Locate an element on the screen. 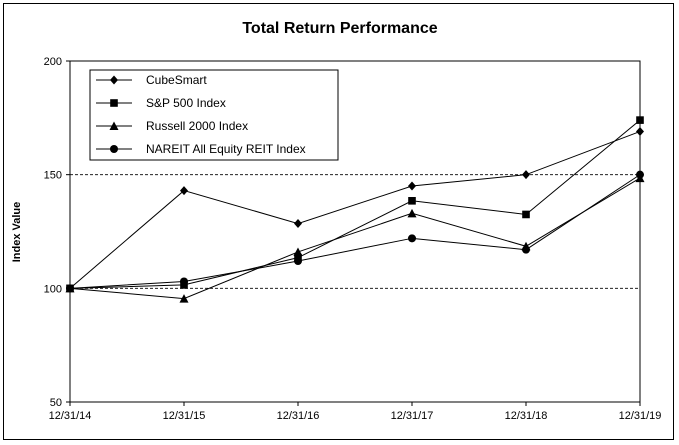 The height and width of the screenshot is (445, 679). chart-title: Total Return Performance is located at coordinates (339, 28).